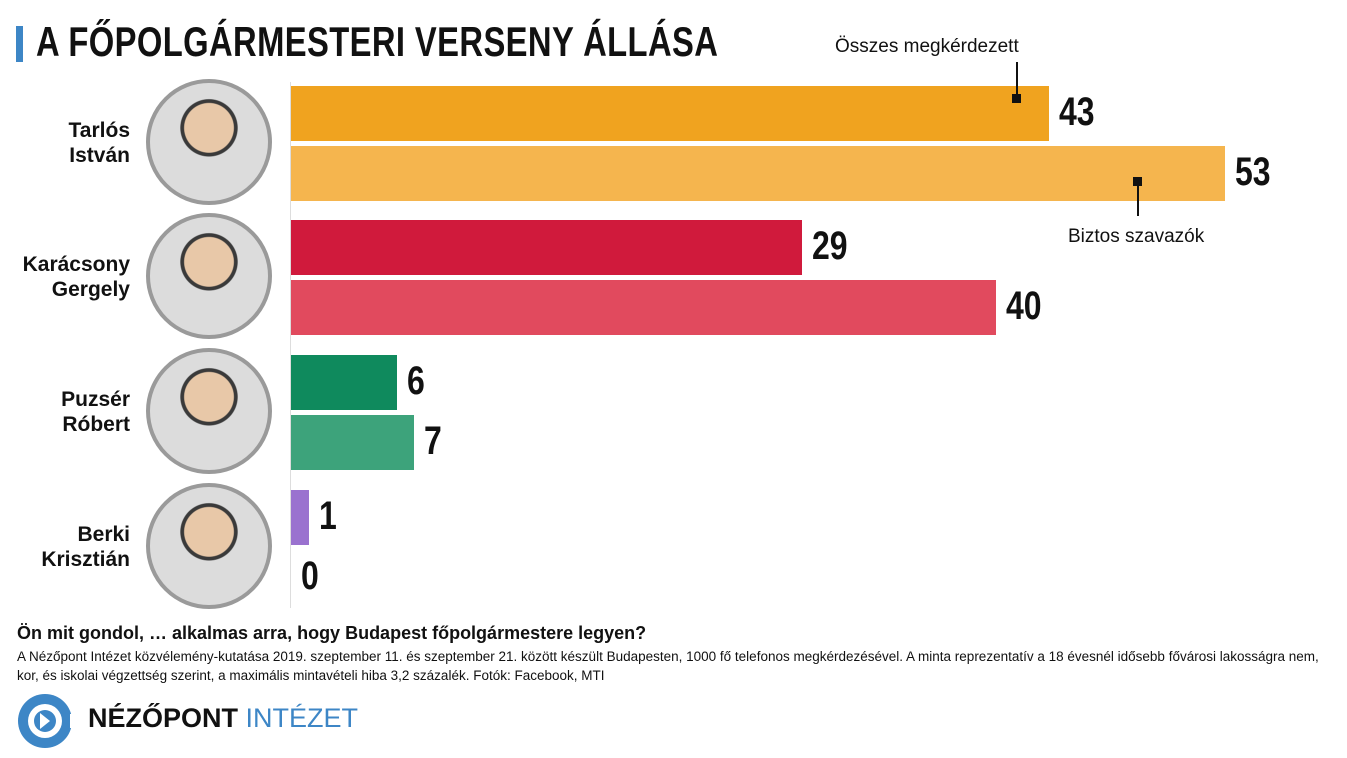  Describe the element at coordinates (1253, 172) in the screenshot. I see `data-label: 53` at that location.